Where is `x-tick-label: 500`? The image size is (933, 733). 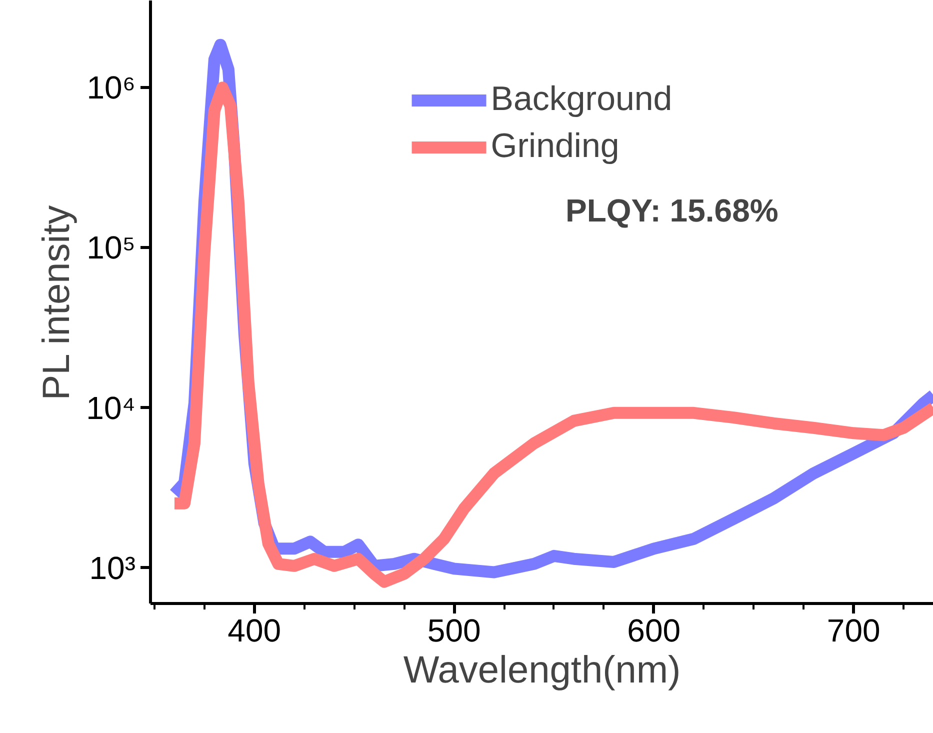 x-tick-label: 500 is located at coordinates (454, 630).